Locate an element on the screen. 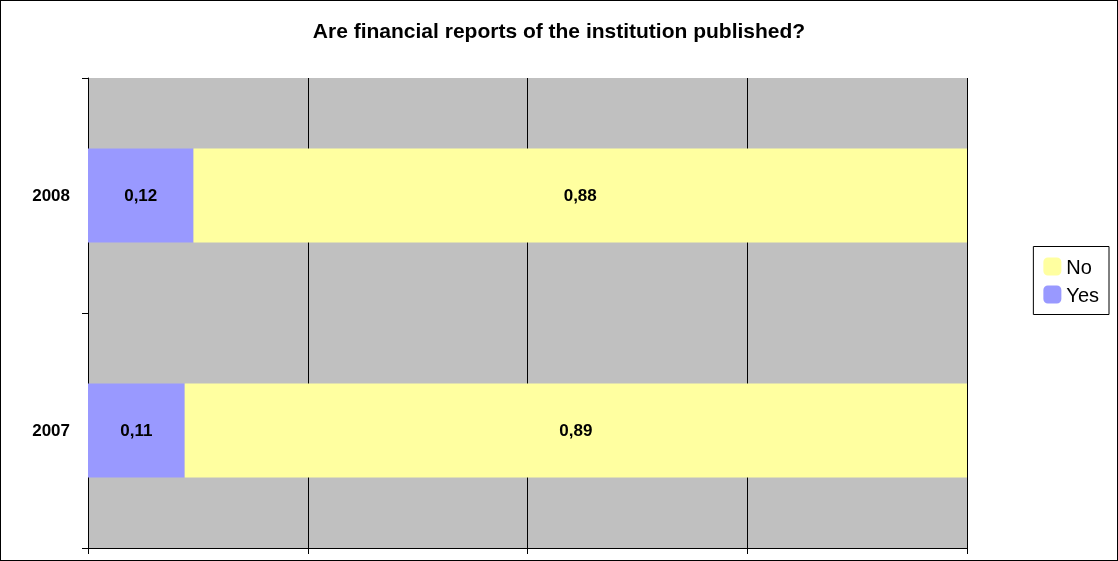 The height and width of the screenshot is (561, 1118). data-label: 0,88 is located at coordinates (580, 195).